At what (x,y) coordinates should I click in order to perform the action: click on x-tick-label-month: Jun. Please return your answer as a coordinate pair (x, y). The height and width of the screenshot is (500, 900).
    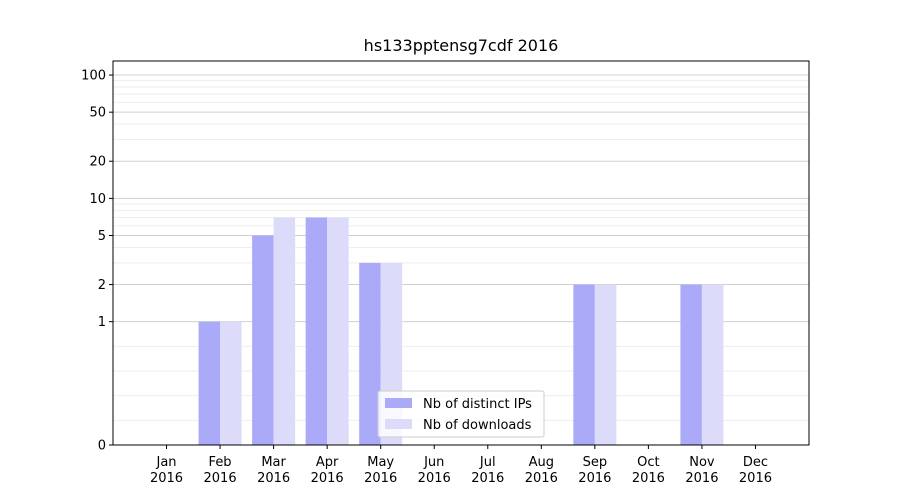
    Looking at the image, I should click on (433, 462).